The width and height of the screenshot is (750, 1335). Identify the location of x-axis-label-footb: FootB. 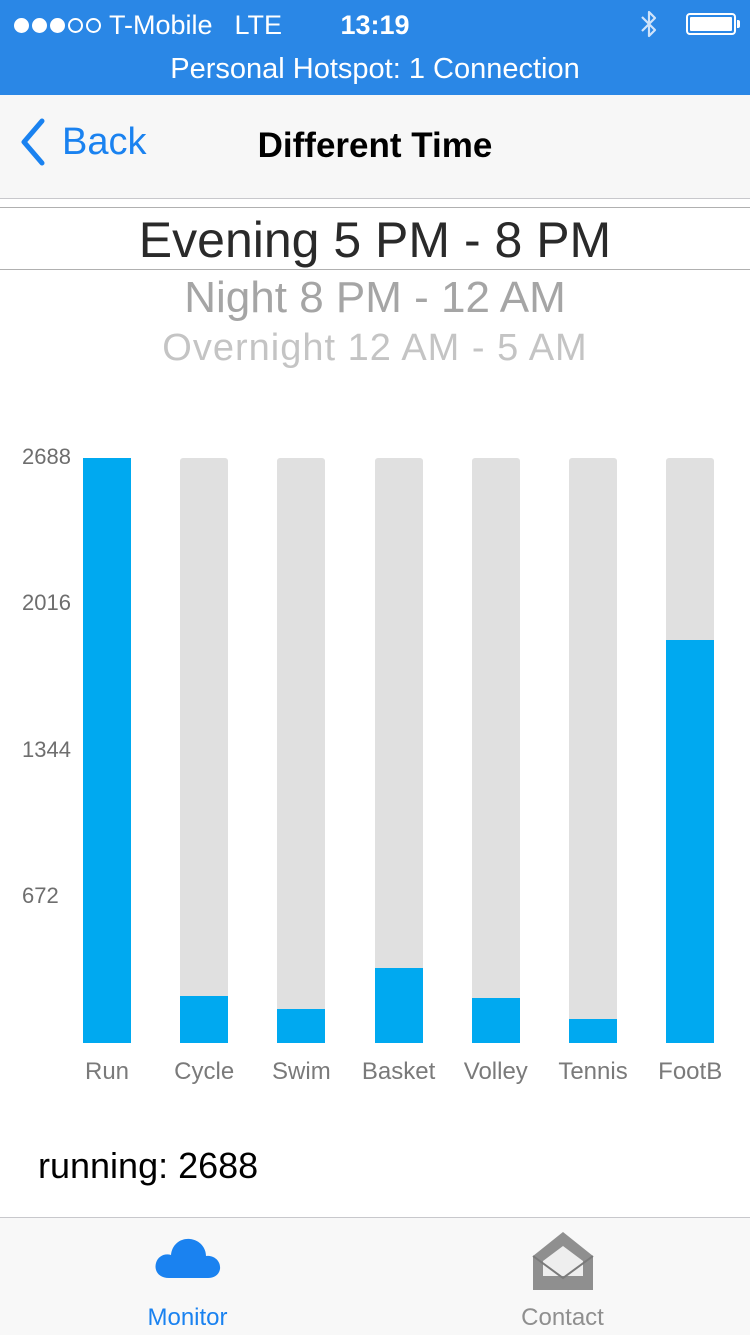
(690, 1071).